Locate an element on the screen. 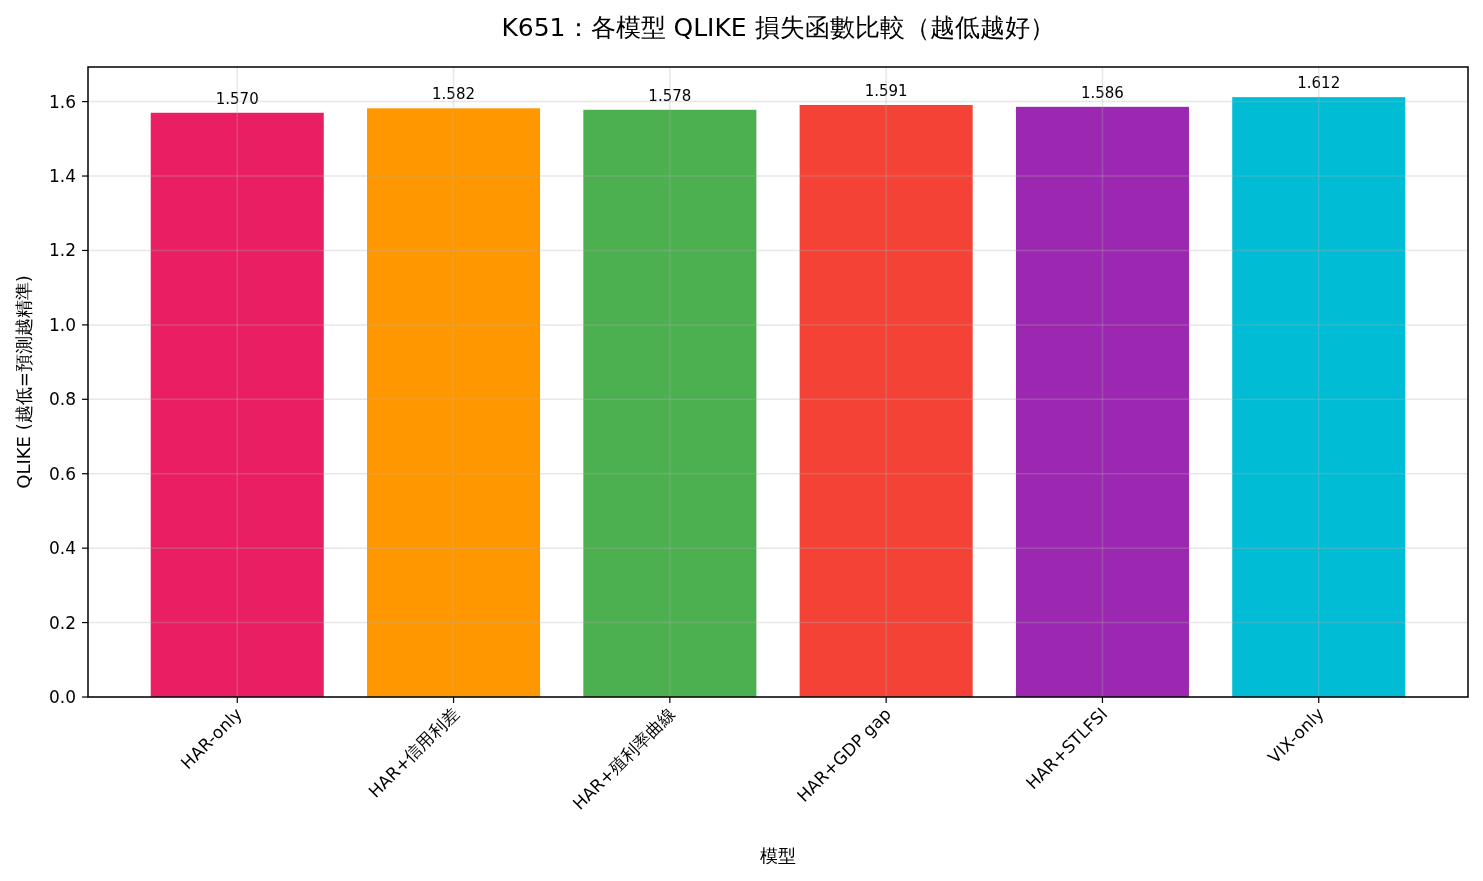 The width and height of the screenshot is (1483, 881). data-label: 1.586 is located at coordinates (1102, 92).